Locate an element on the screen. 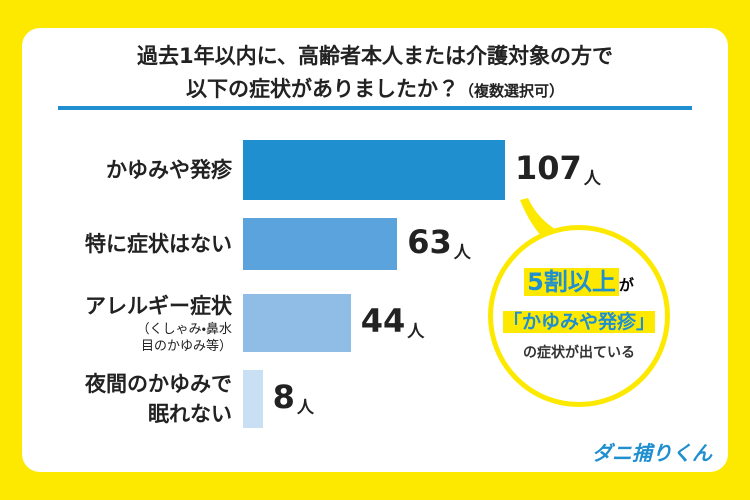 The height and width of the screenshot is (500, 750). callout-line: 「かゆみや発疹」 is located at coordinates (579, 320).